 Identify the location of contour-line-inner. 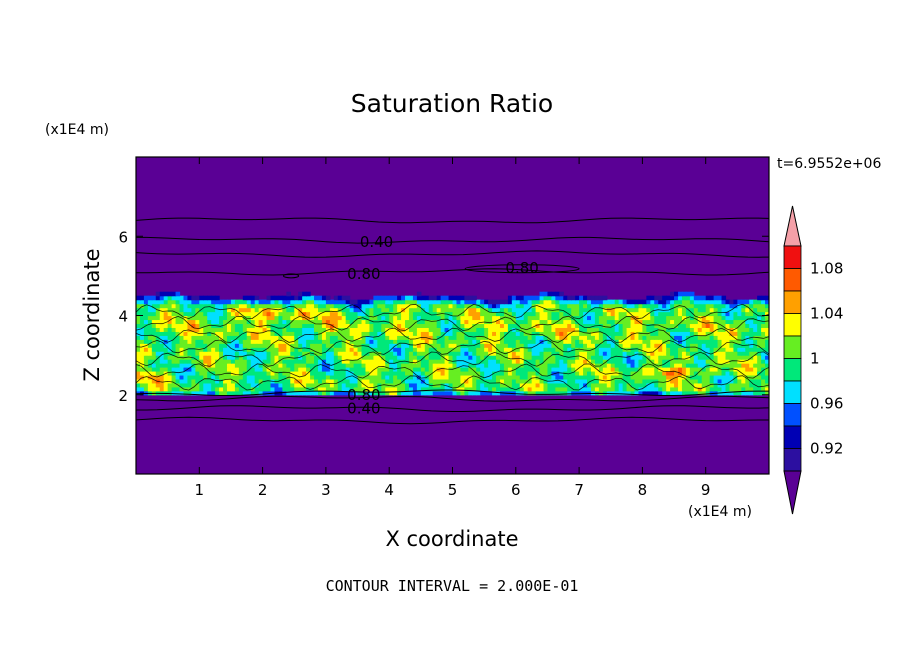
(452, 335).